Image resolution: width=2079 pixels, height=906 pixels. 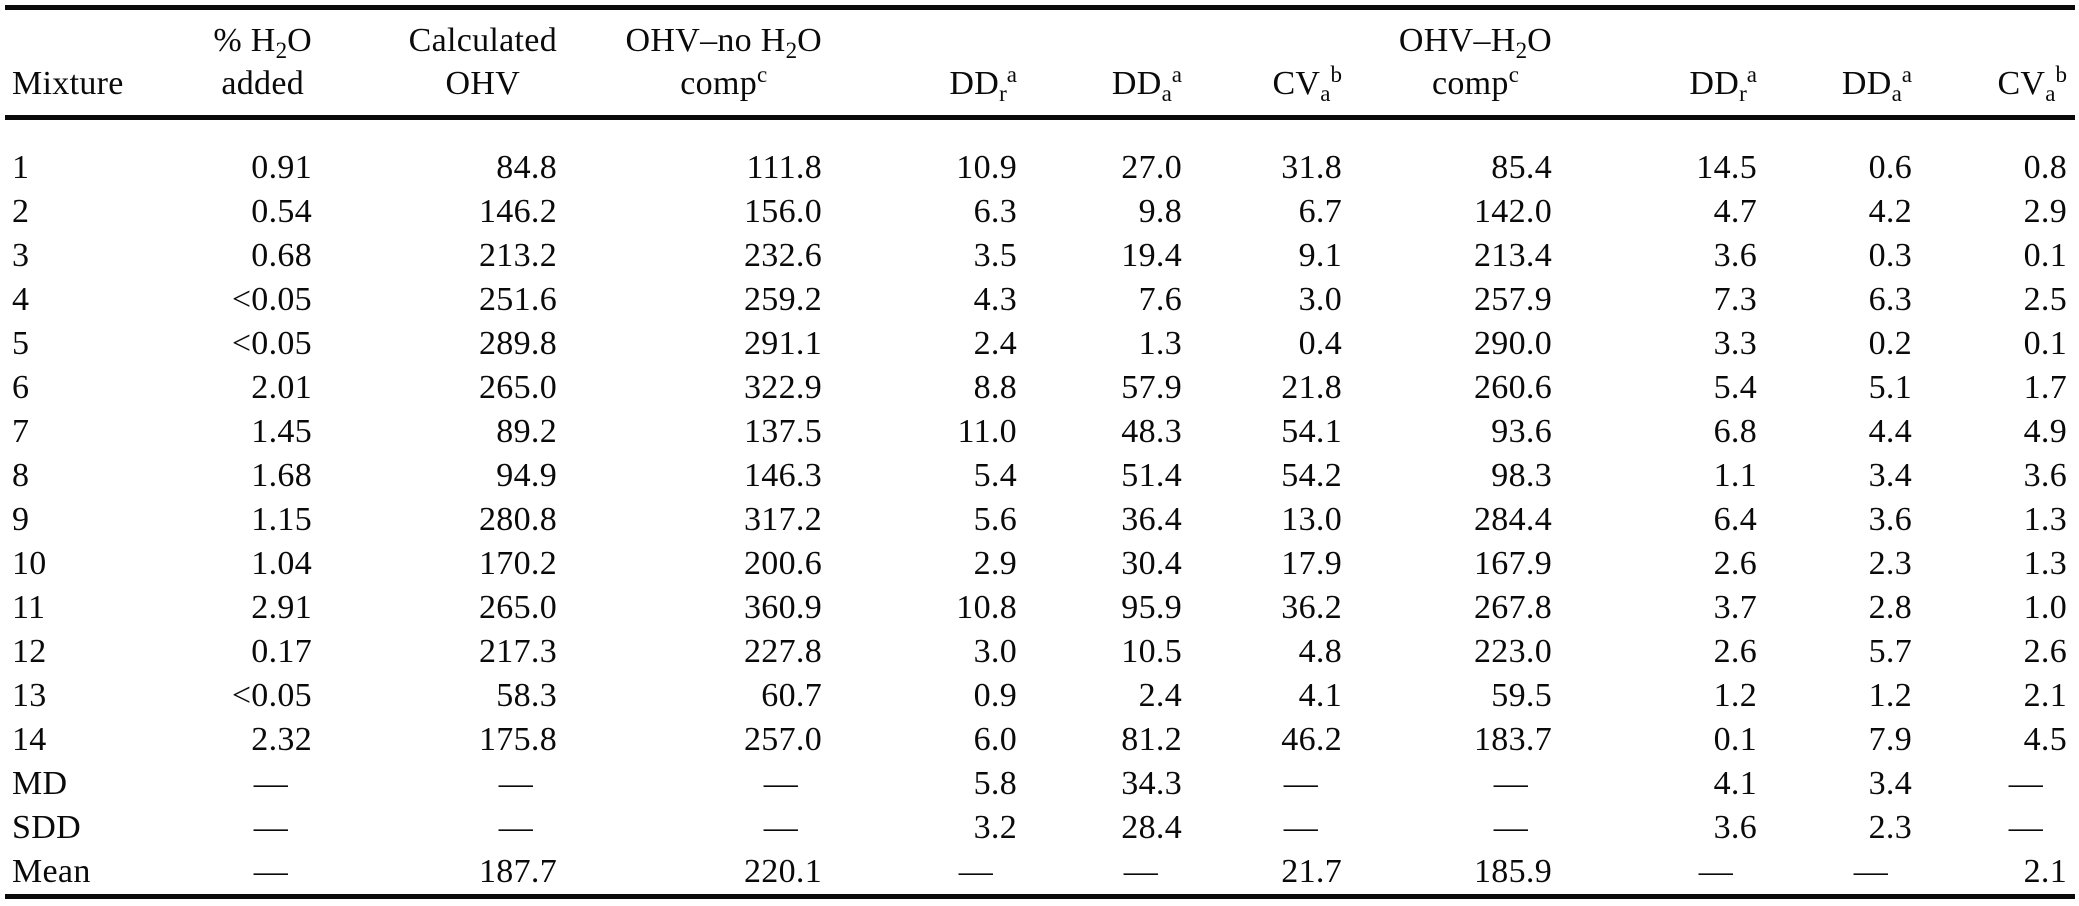 I want to click on cell-pct_h2o_added: 0.17, so click(x=281, y=651).